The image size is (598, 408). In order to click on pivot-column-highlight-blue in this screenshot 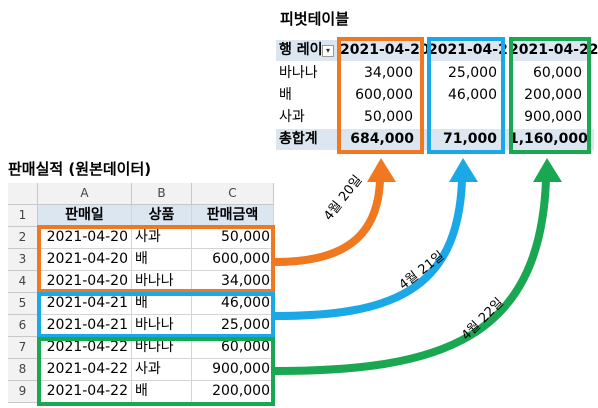, I will do `click(466, 95)`.